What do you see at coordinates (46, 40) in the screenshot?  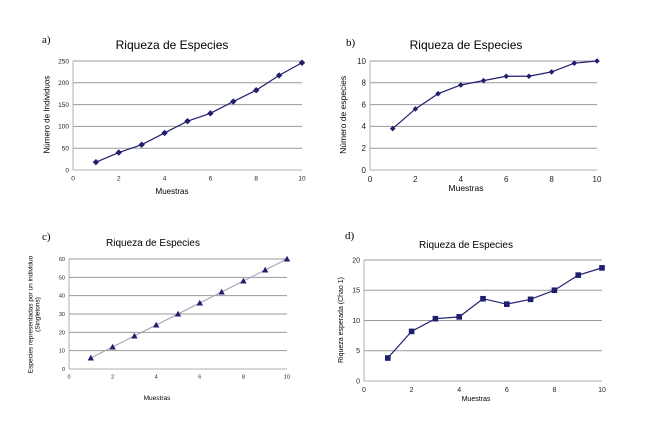 I see `panel-letter: a)` at bounding box center [46, 40].